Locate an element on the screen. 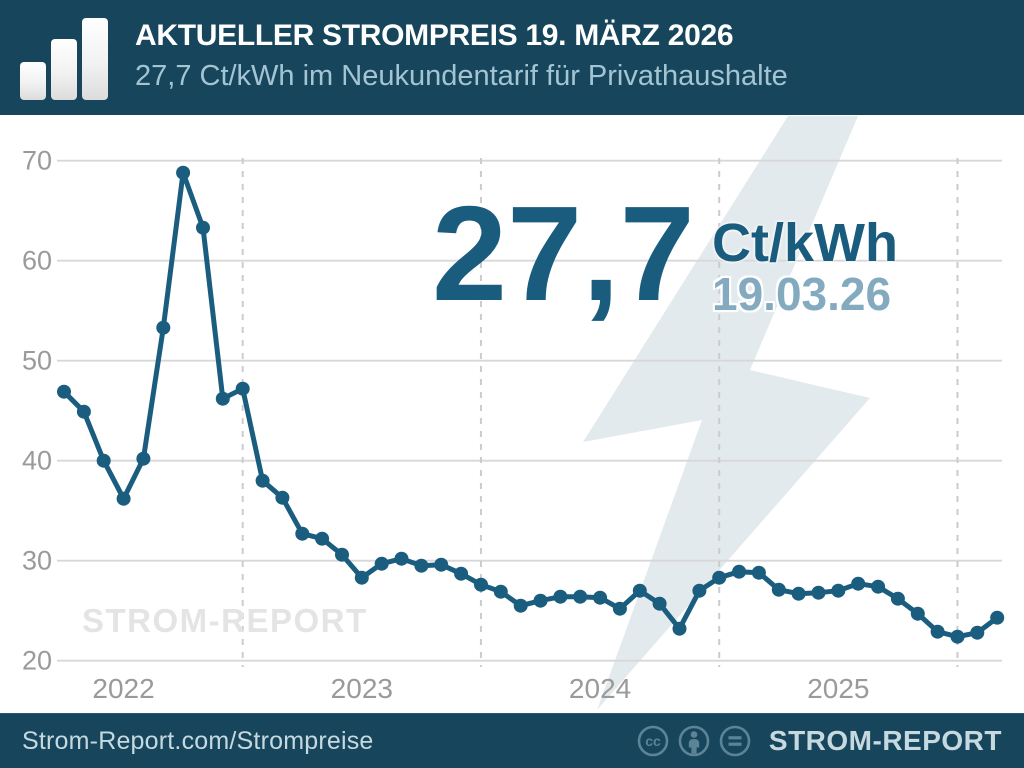 The image size is (1024, 768). y-axis-label-60: 60 is located at coordinates (37, 261).